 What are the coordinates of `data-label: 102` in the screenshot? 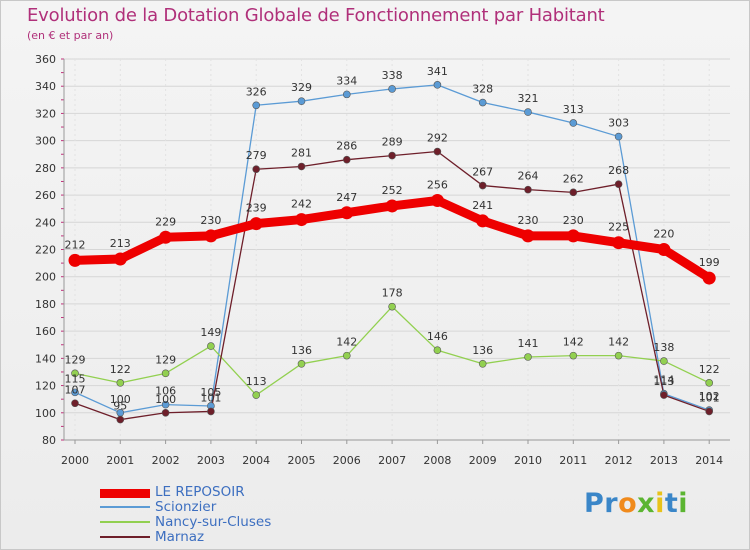 It's located at (709, 396).